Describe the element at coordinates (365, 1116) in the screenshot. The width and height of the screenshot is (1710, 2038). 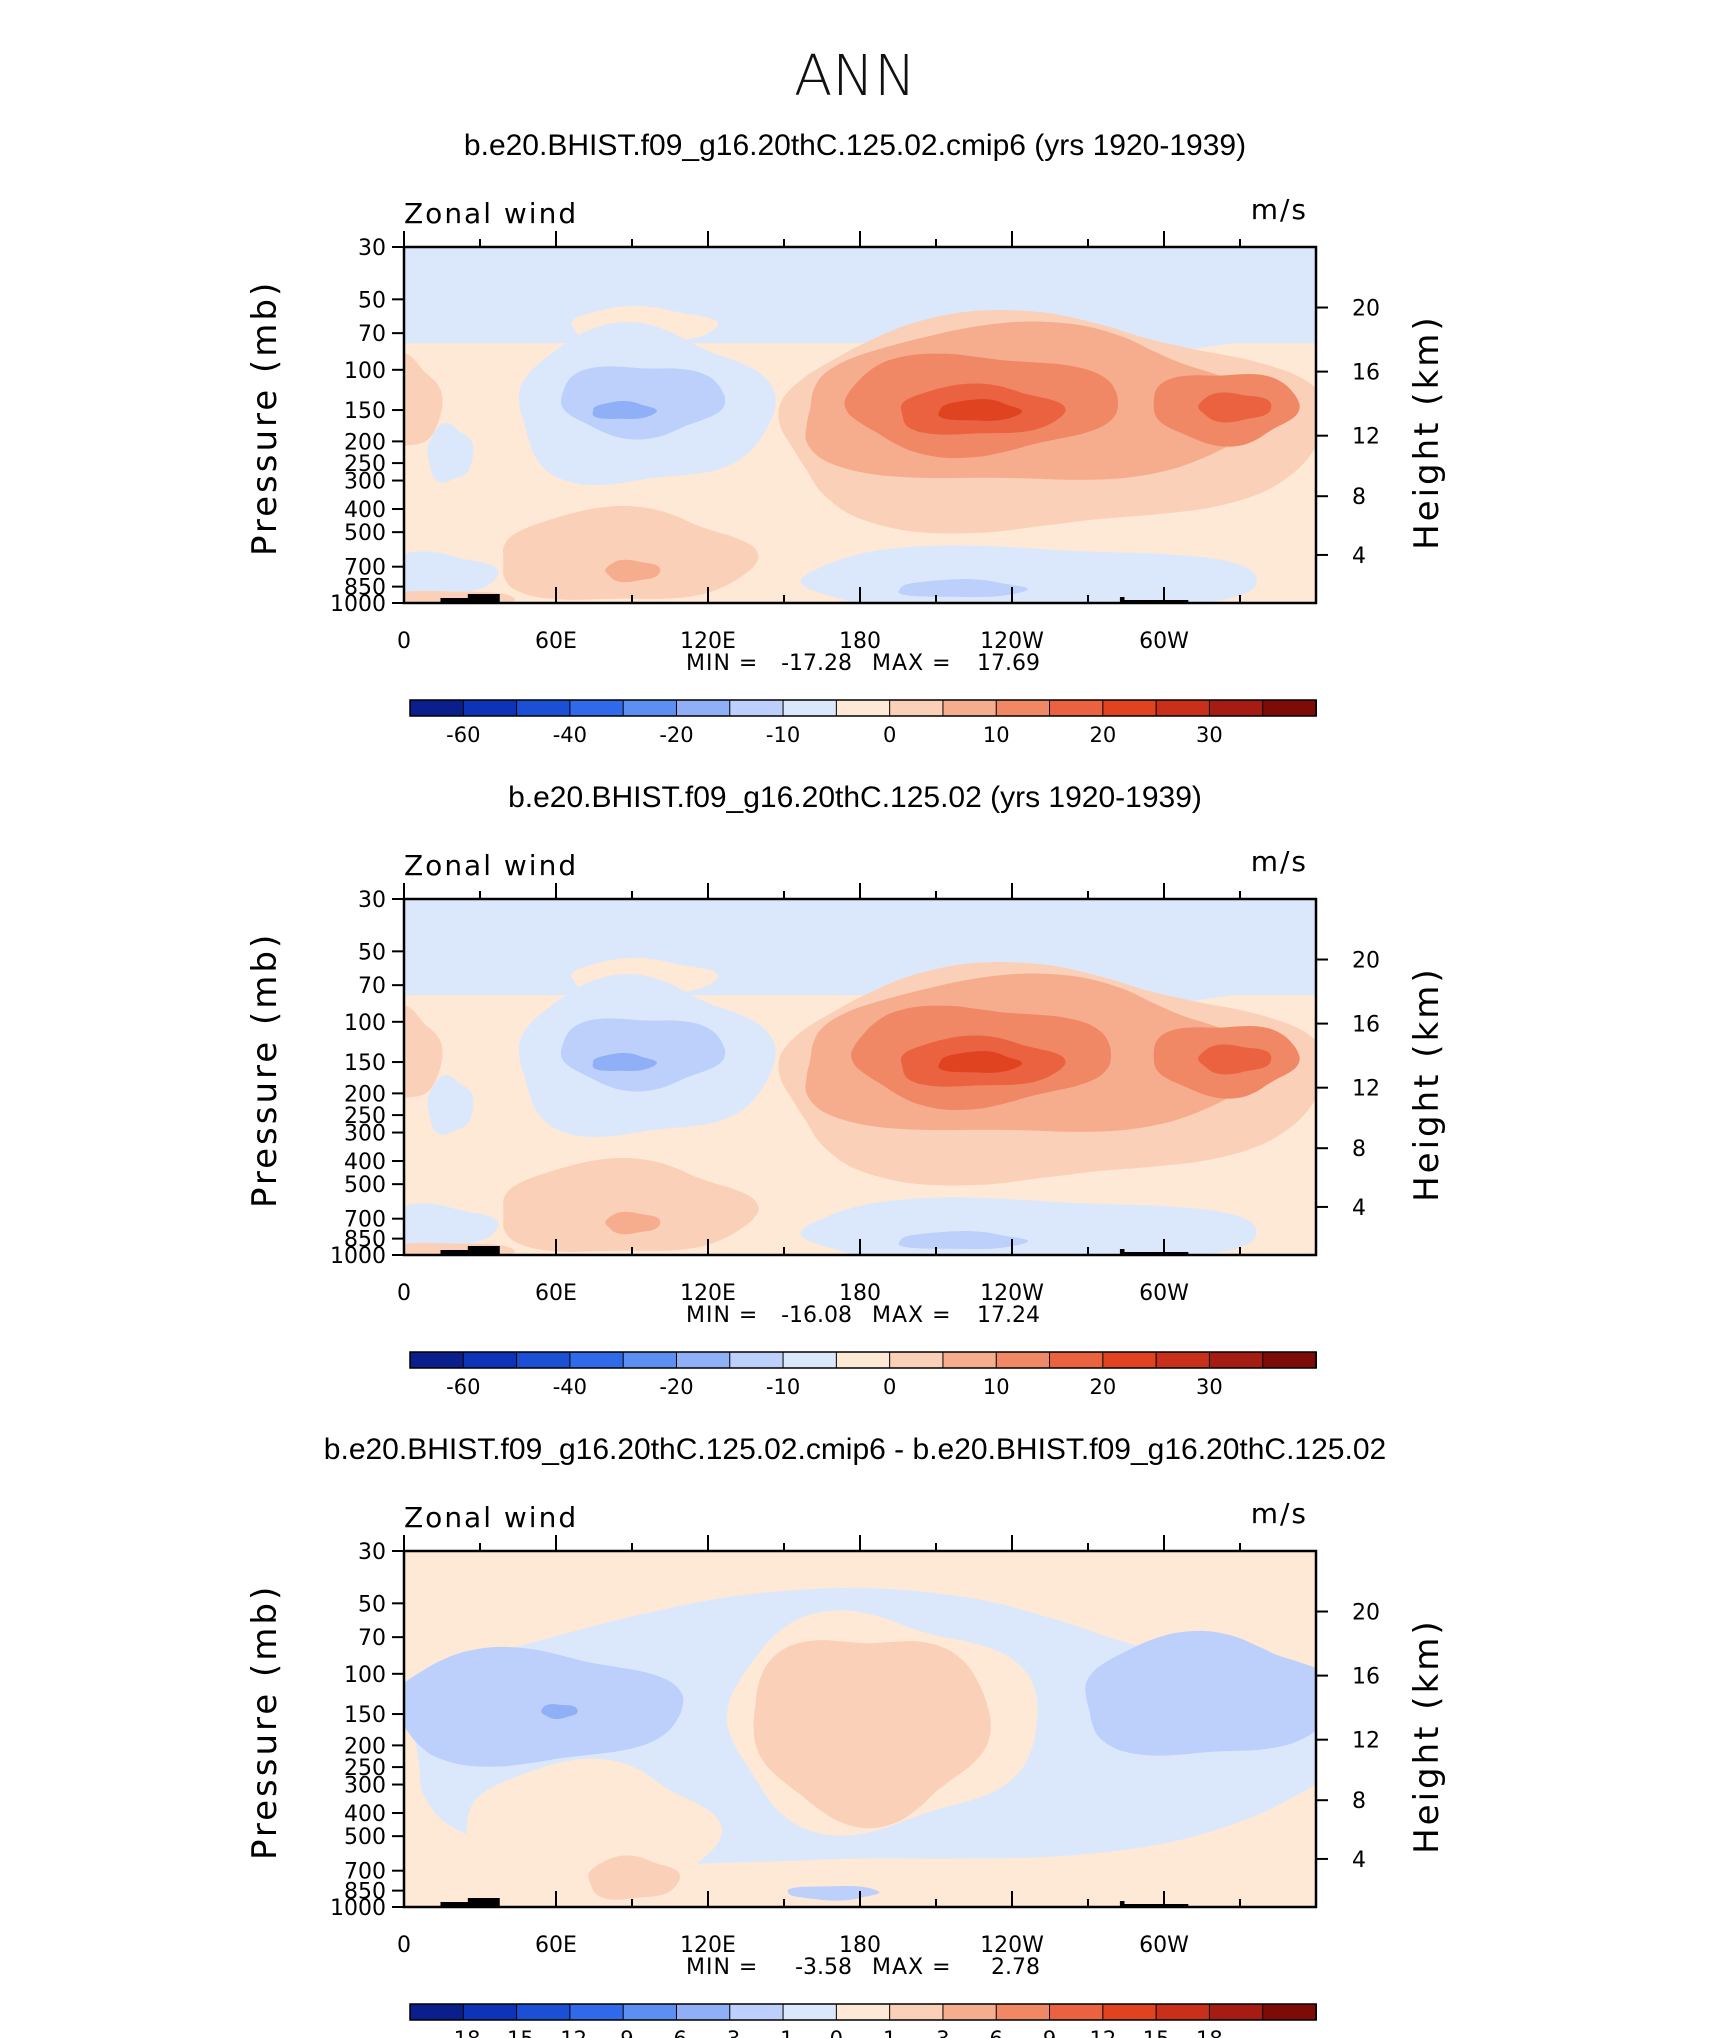
I see `y-tick-label: 250` at that location.